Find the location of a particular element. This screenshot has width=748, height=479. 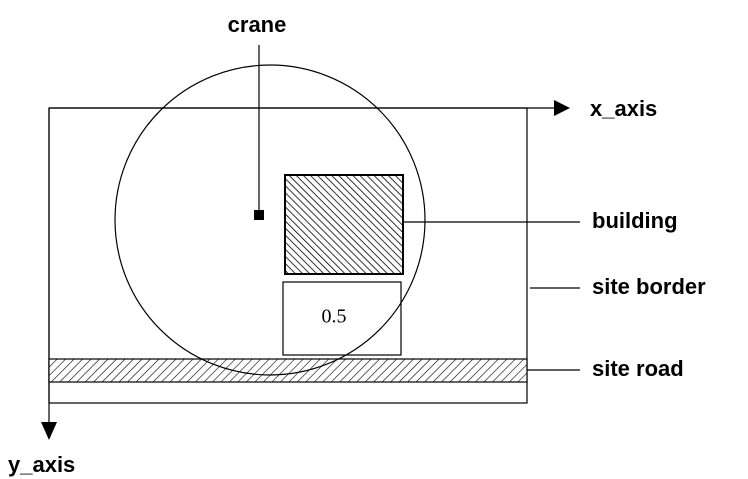

crane is located at coordinates (259, 215).